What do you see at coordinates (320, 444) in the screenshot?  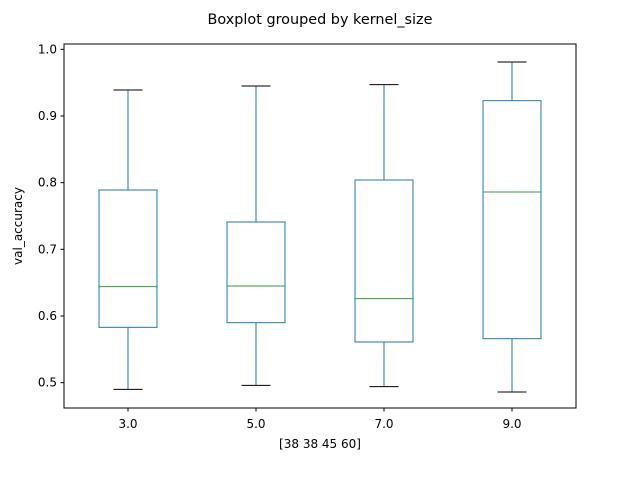 I see `x-axis-label: [38 38 45 60]` at bounding box center [320, 444].